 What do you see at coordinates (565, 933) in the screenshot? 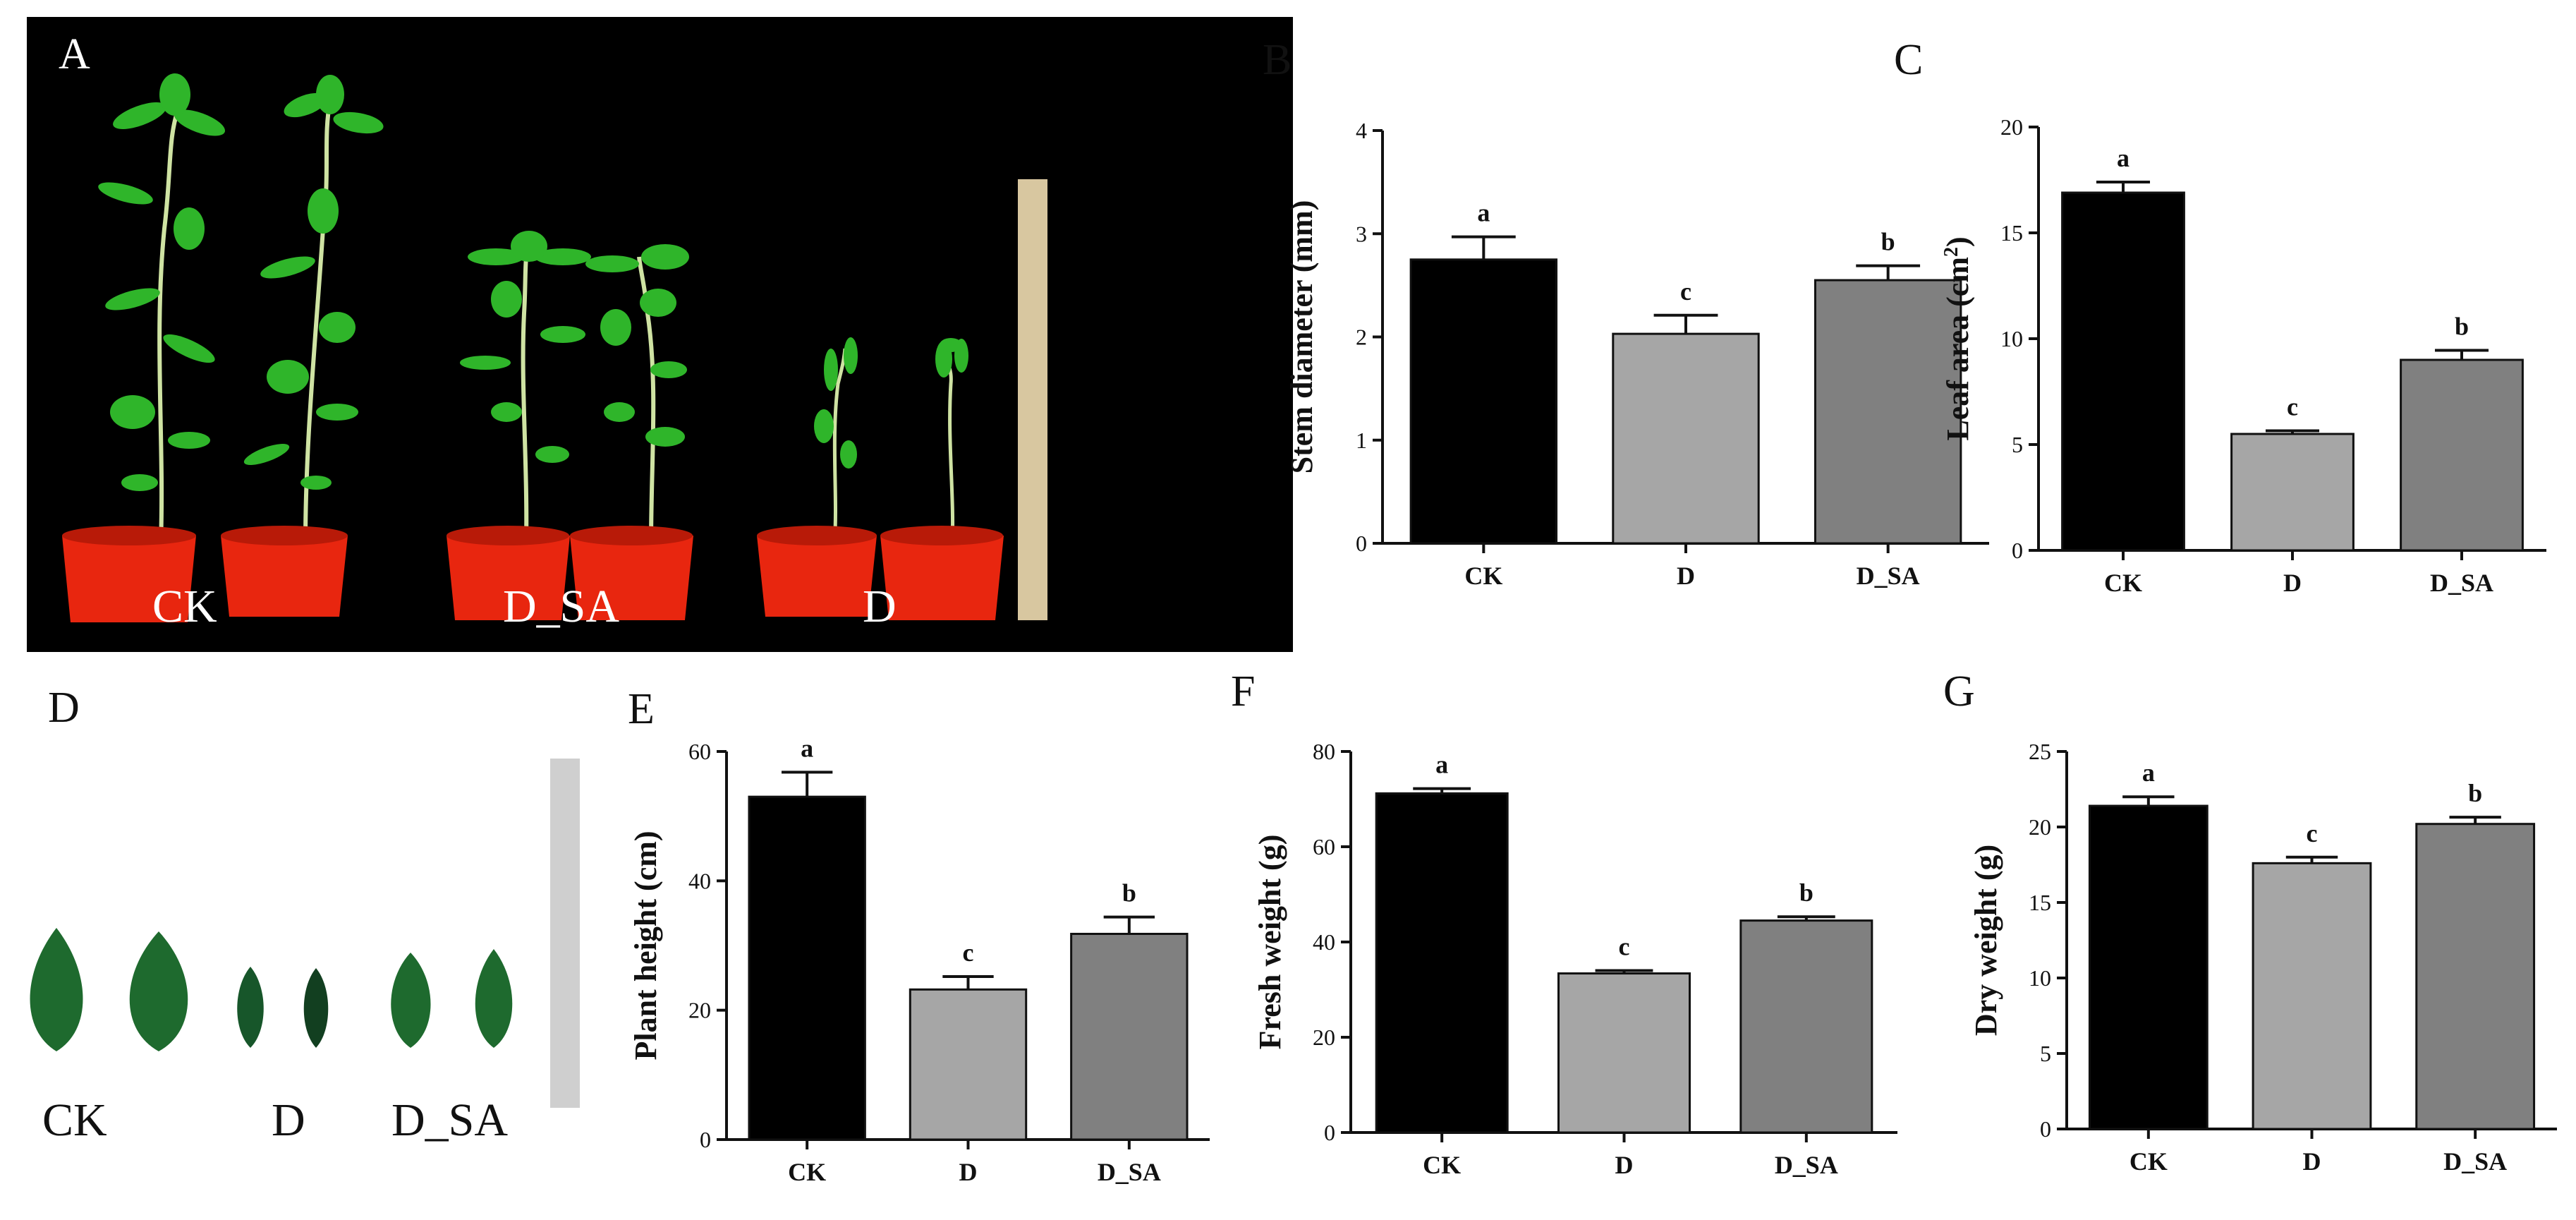
I see `ruler-d` at bounding box center [565, 933].